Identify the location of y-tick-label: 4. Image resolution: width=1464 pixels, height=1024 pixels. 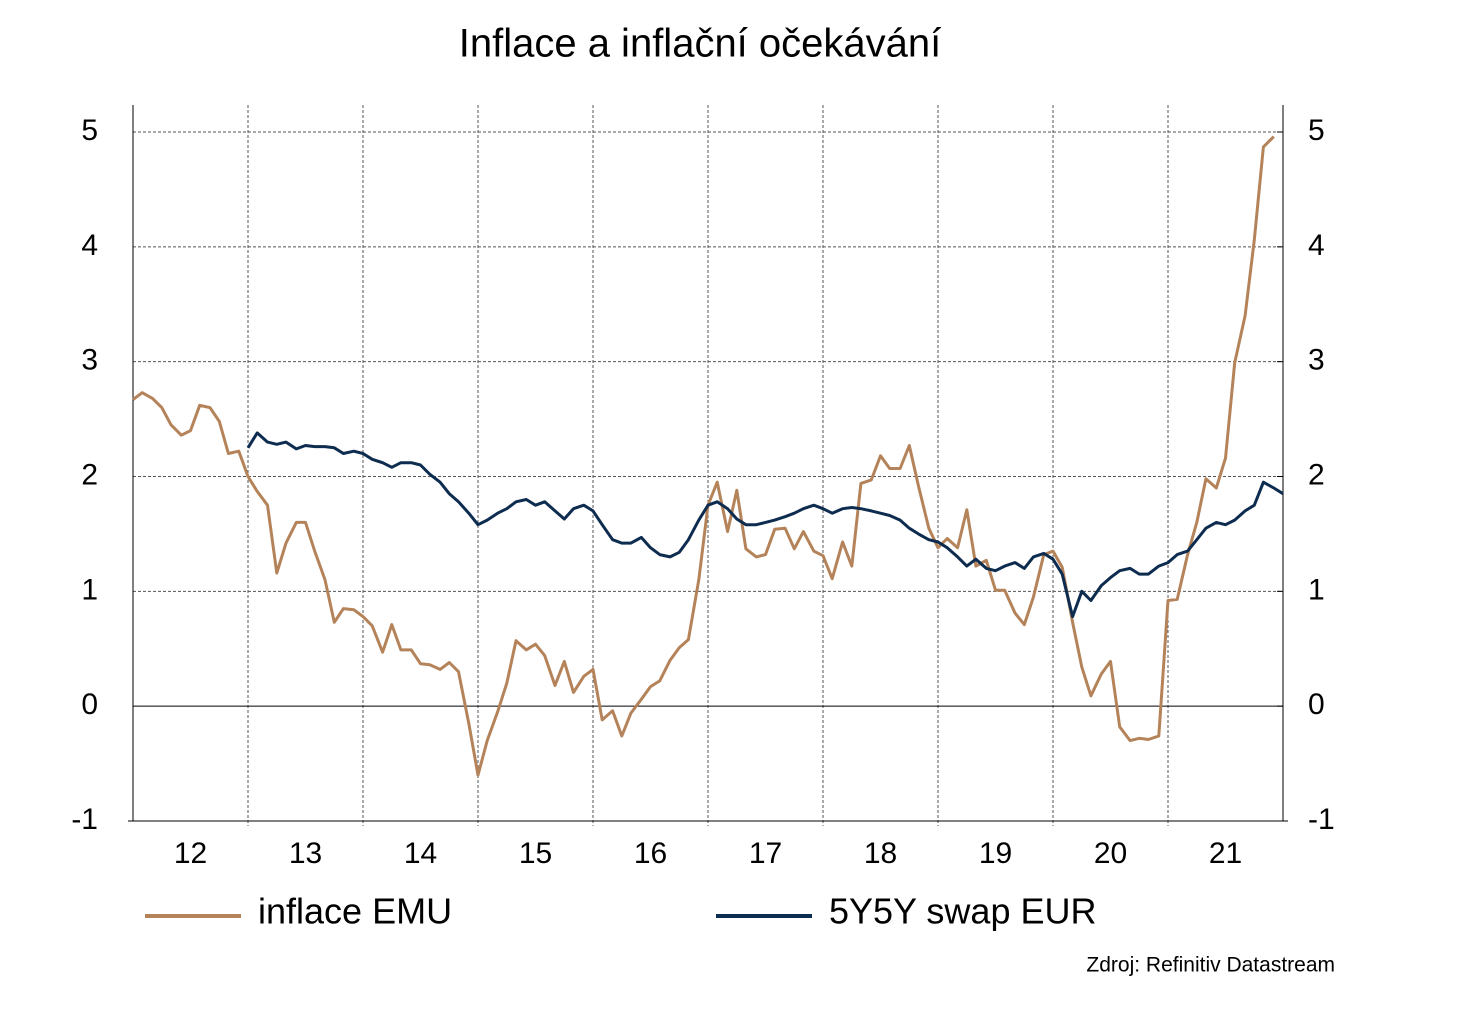
(89, 245).